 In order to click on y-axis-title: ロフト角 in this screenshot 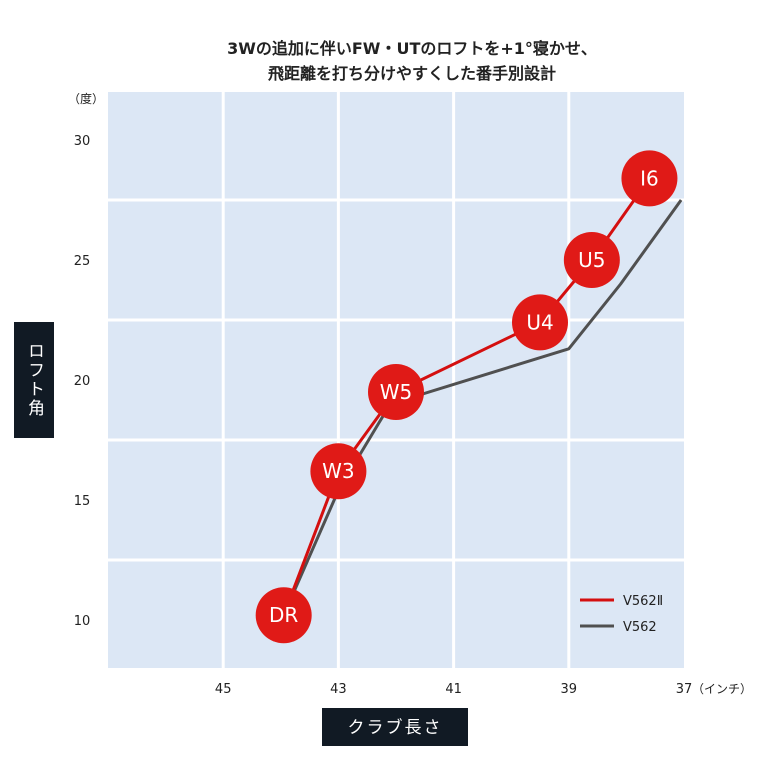, I will do `click(34, 380)`.